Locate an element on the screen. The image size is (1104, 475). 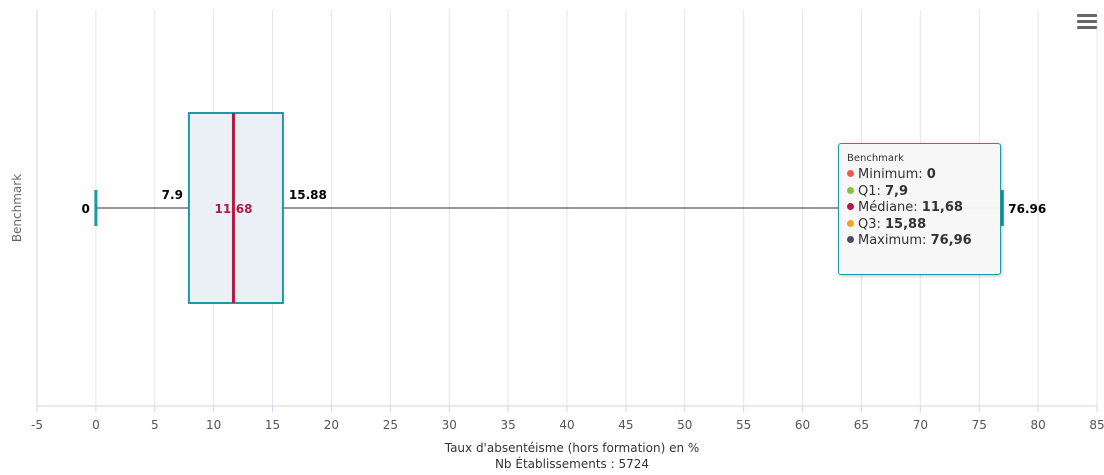
data-label-q1: 7.9 is located at coordinates (172, 195).